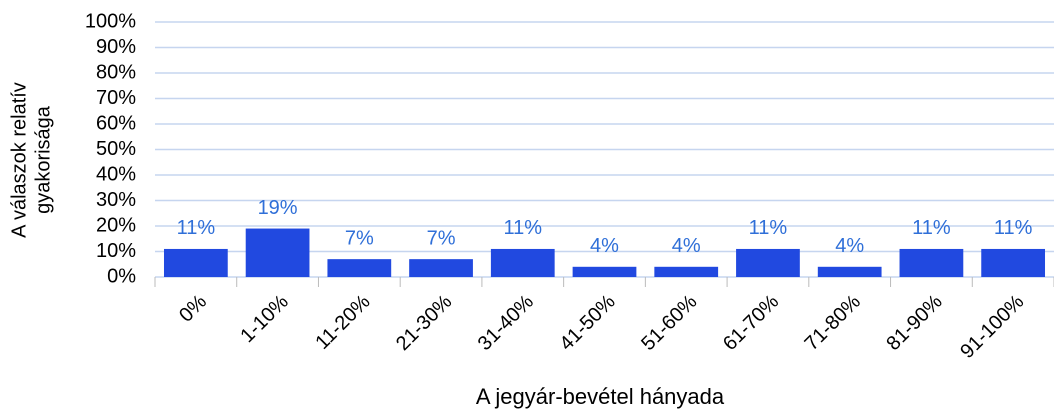 The image size is (1054, 412). What do you see at coordinates (833, 323) in the screenshot?
I see `x-tick-label: 71-80%` at bounding box center [833, 323].